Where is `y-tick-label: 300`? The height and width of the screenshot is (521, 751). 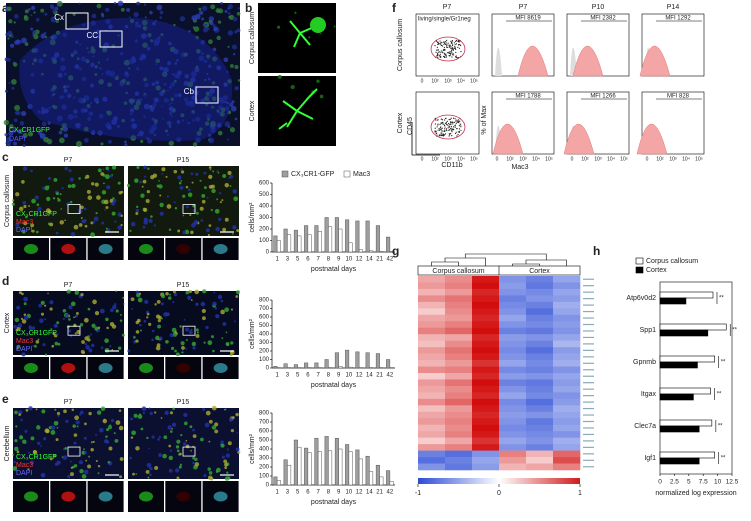 y-tick-label: 300 is located at coordinates (264, 218).